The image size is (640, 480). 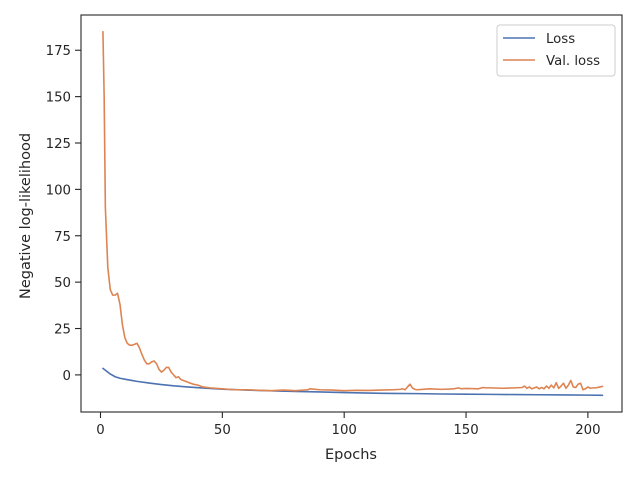 I want to click on y-tick-label: 100, so click(x=58, y=190).